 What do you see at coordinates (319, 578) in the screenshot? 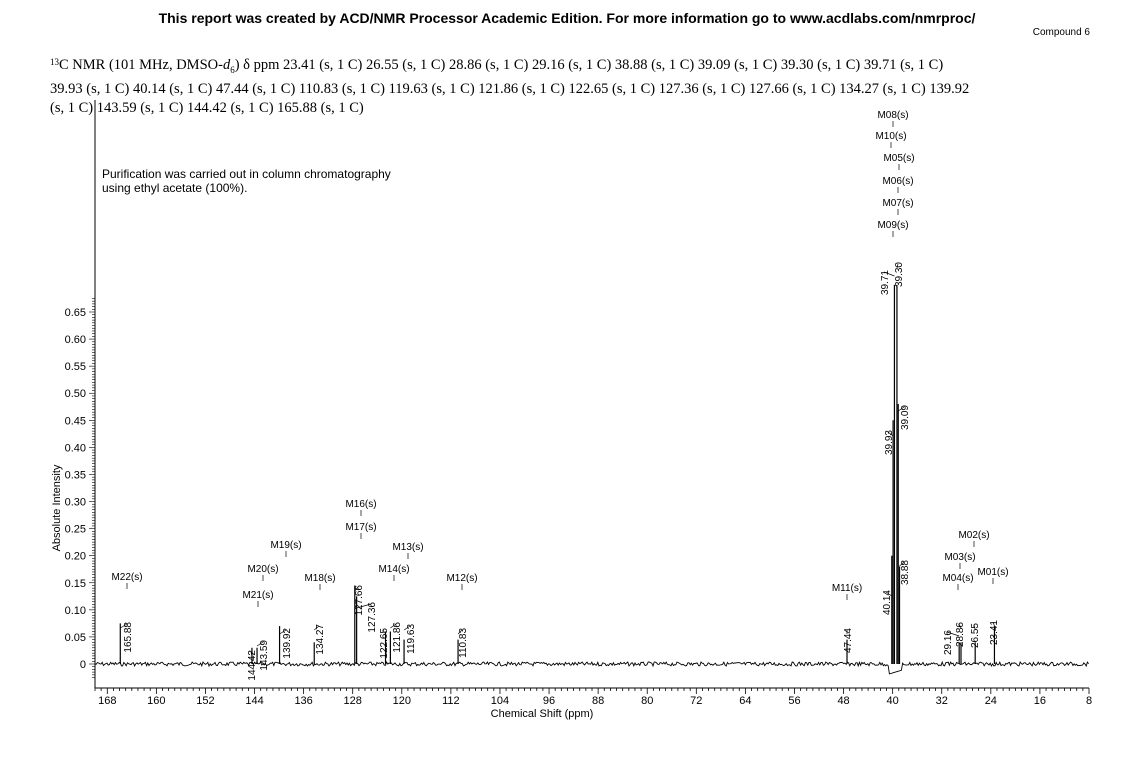
I see `multiplet-label: M18(s)` at bounding box center [319, 578].